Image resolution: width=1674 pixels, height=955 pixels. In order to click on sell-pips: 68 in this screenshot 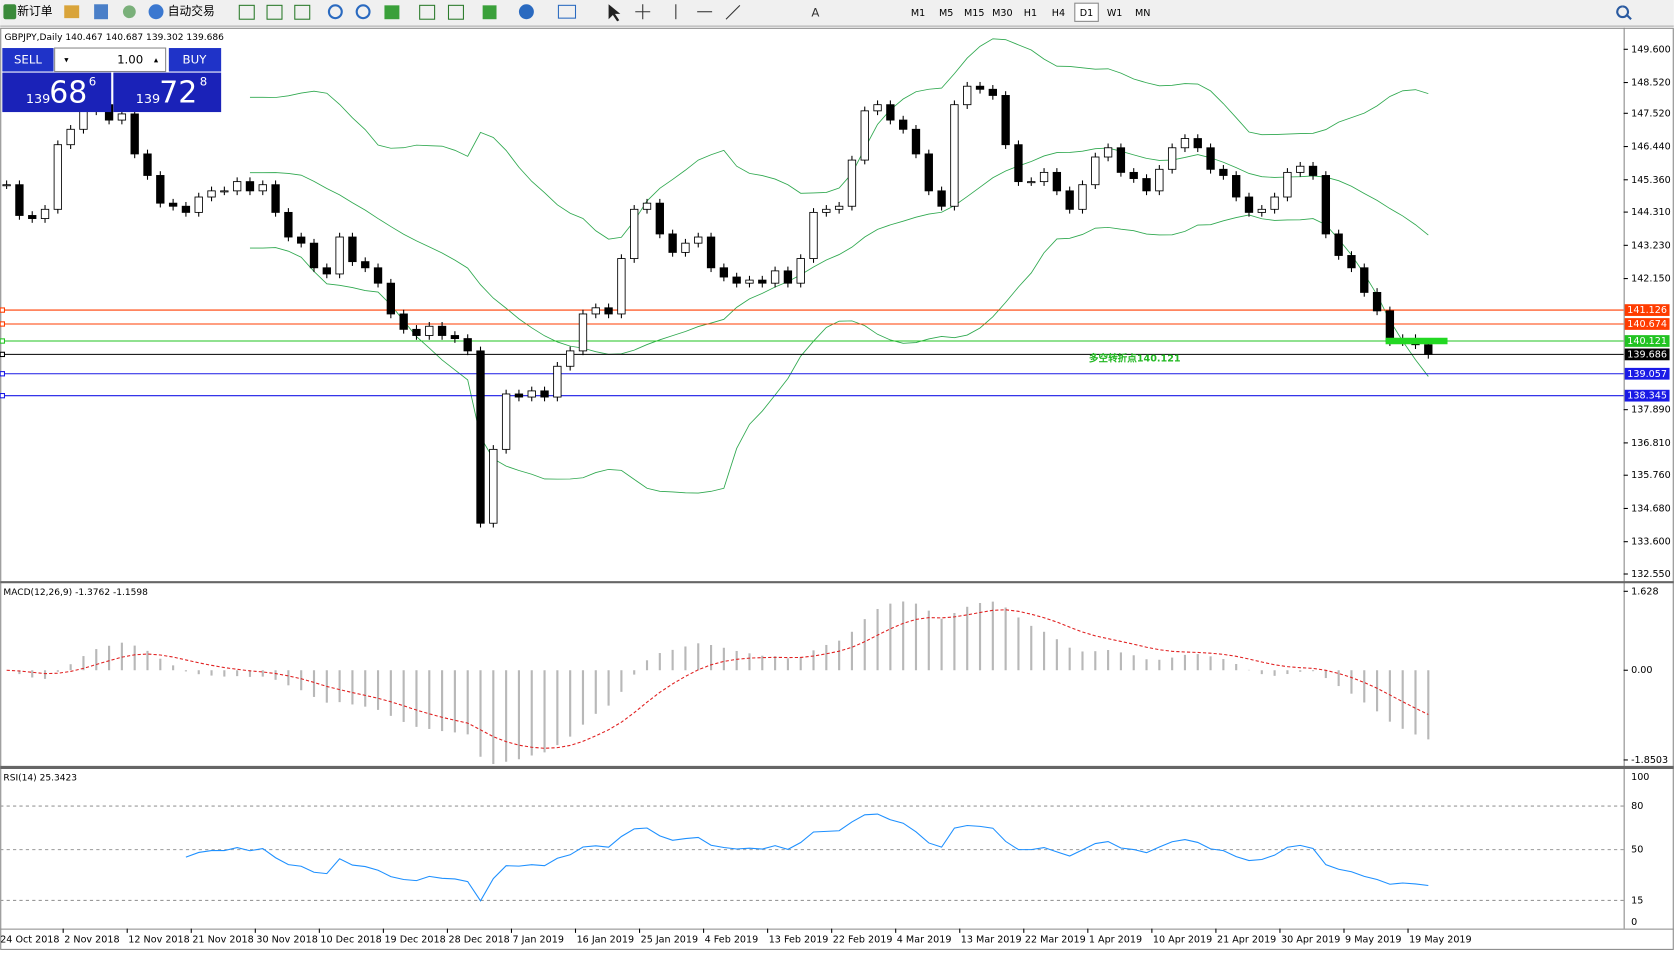, I will do `click(68, 92)`.